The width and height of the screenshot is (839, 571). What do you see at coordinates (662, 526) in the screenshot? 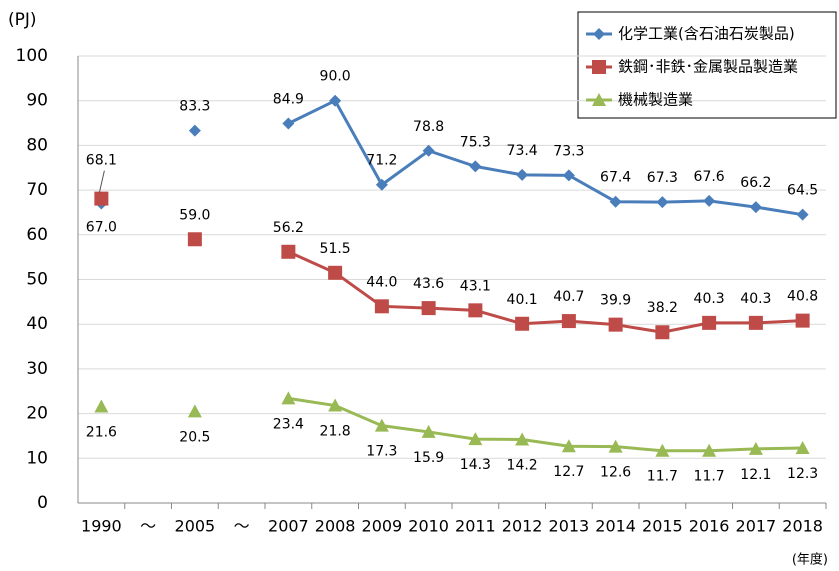
I see `x-tick-label: 2015` at bounding box center [662, 526].